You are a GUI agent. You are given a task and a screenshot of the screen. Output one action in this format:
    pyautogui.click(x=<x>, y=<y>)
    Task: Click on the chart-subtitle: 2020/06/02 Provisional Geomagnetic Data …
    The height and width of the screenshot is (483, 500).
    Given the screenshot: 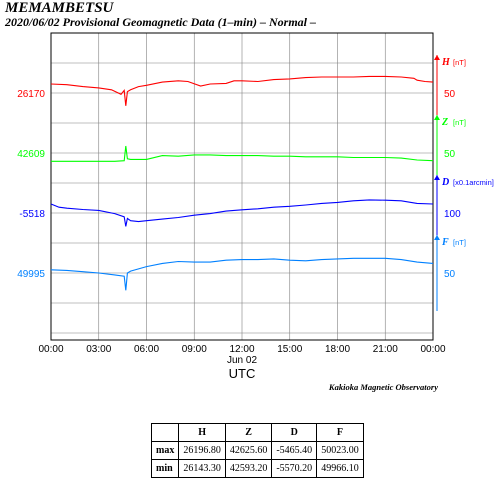 What is the action you would take?
    pyautogui.click(x=160, y=22)
    